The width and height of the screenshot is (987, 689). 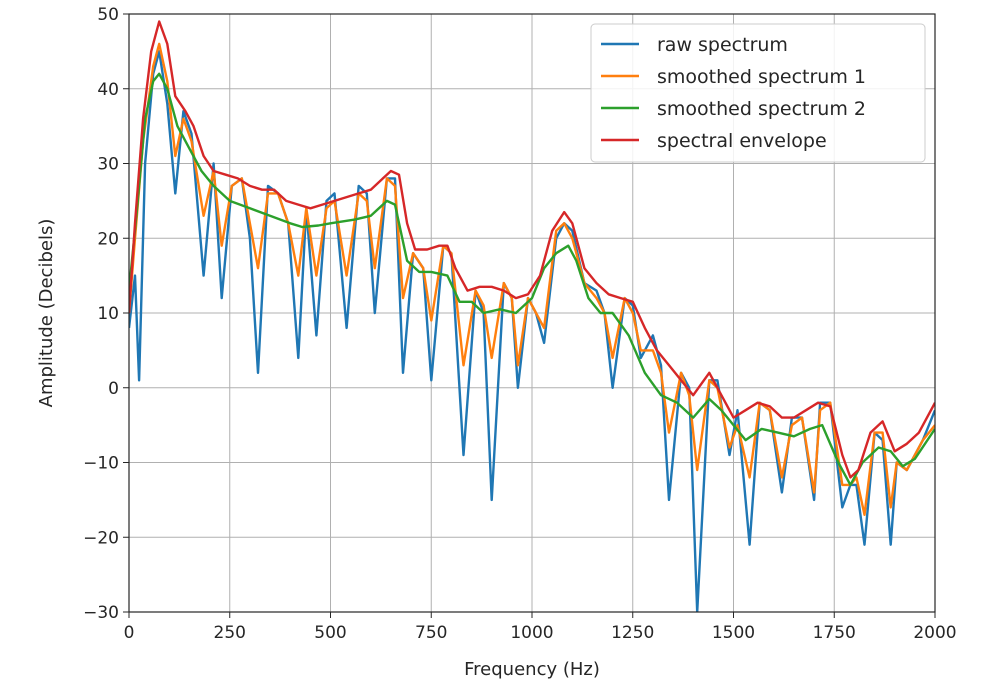 What do you see at coordinates (230, 633) in the screenshot?
I see `x-tick-label: 250` at bounding box center [230, 633].